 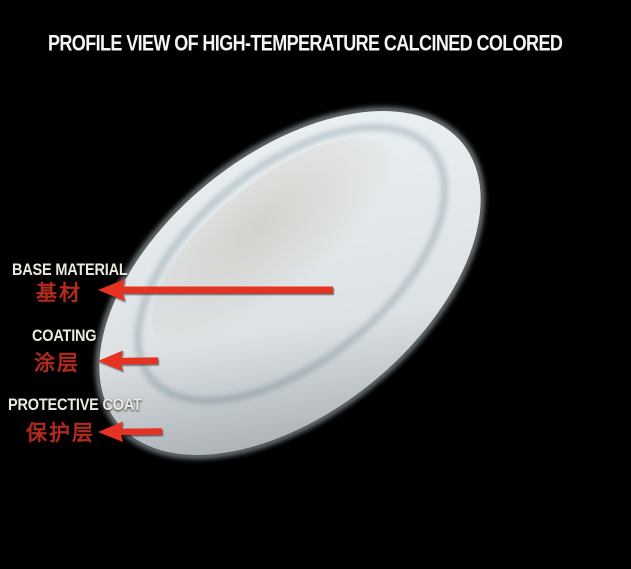 I want to click on protective-coat-arrow-icon, so click(x=130, y=431).